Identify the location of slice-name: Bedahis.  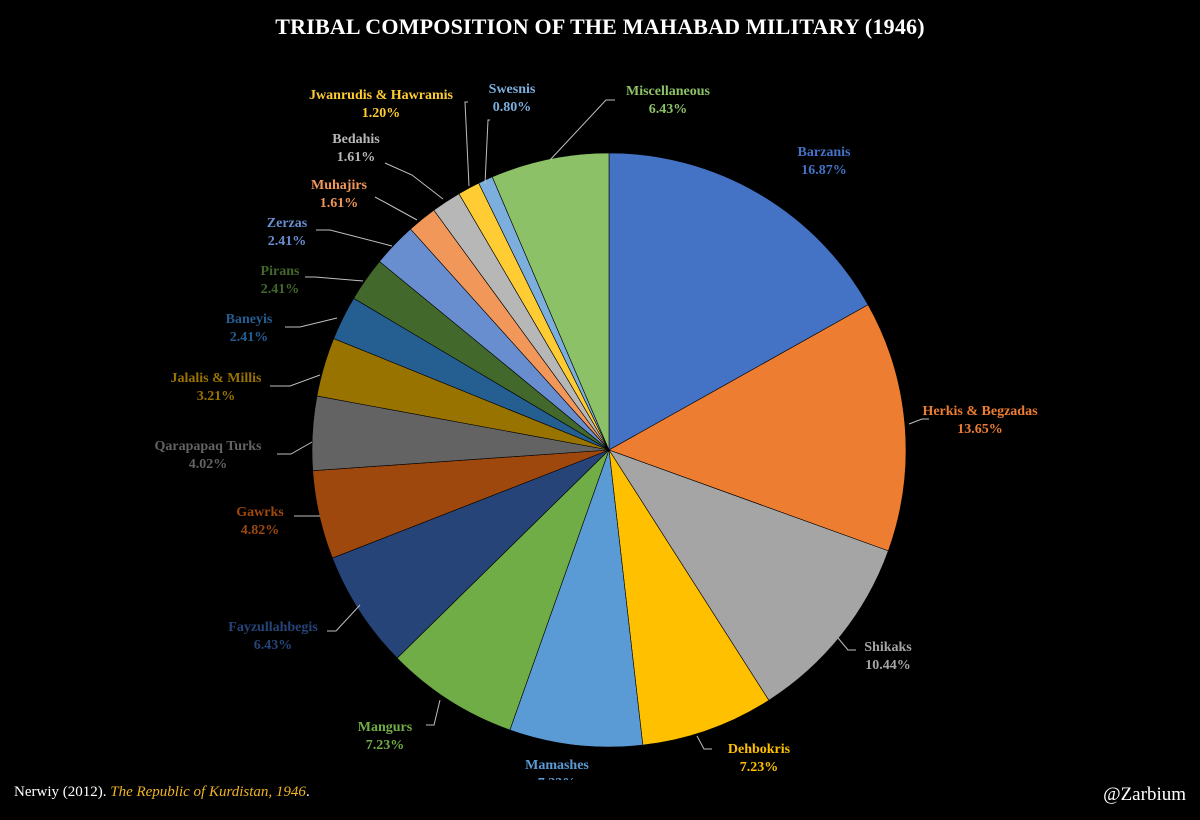
(356, 139).